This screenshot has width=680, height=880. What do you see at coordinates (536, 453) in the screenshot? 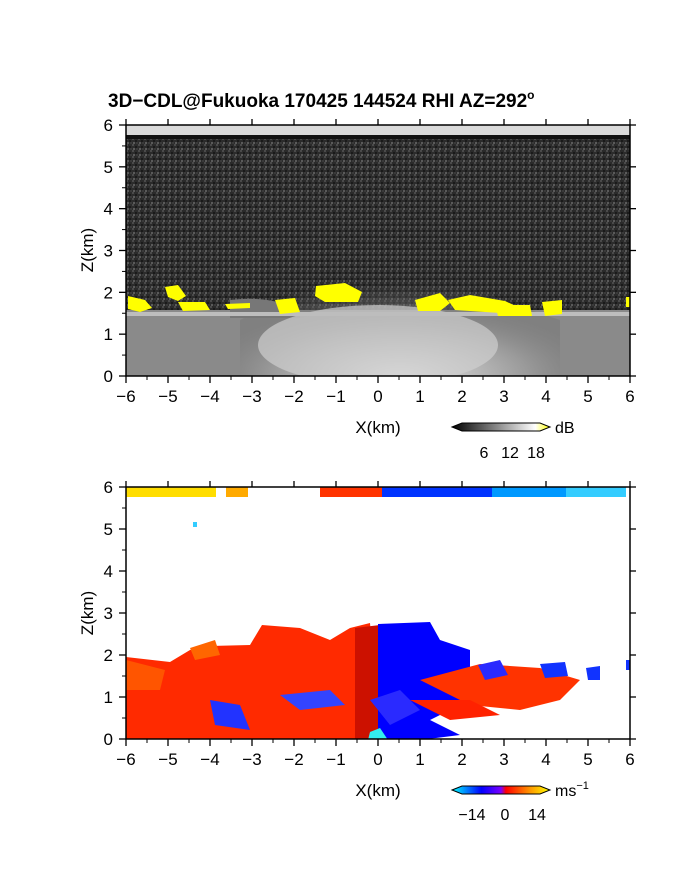
I see `snr-colorbar-tick: 18` at bounding box center [536, 453].